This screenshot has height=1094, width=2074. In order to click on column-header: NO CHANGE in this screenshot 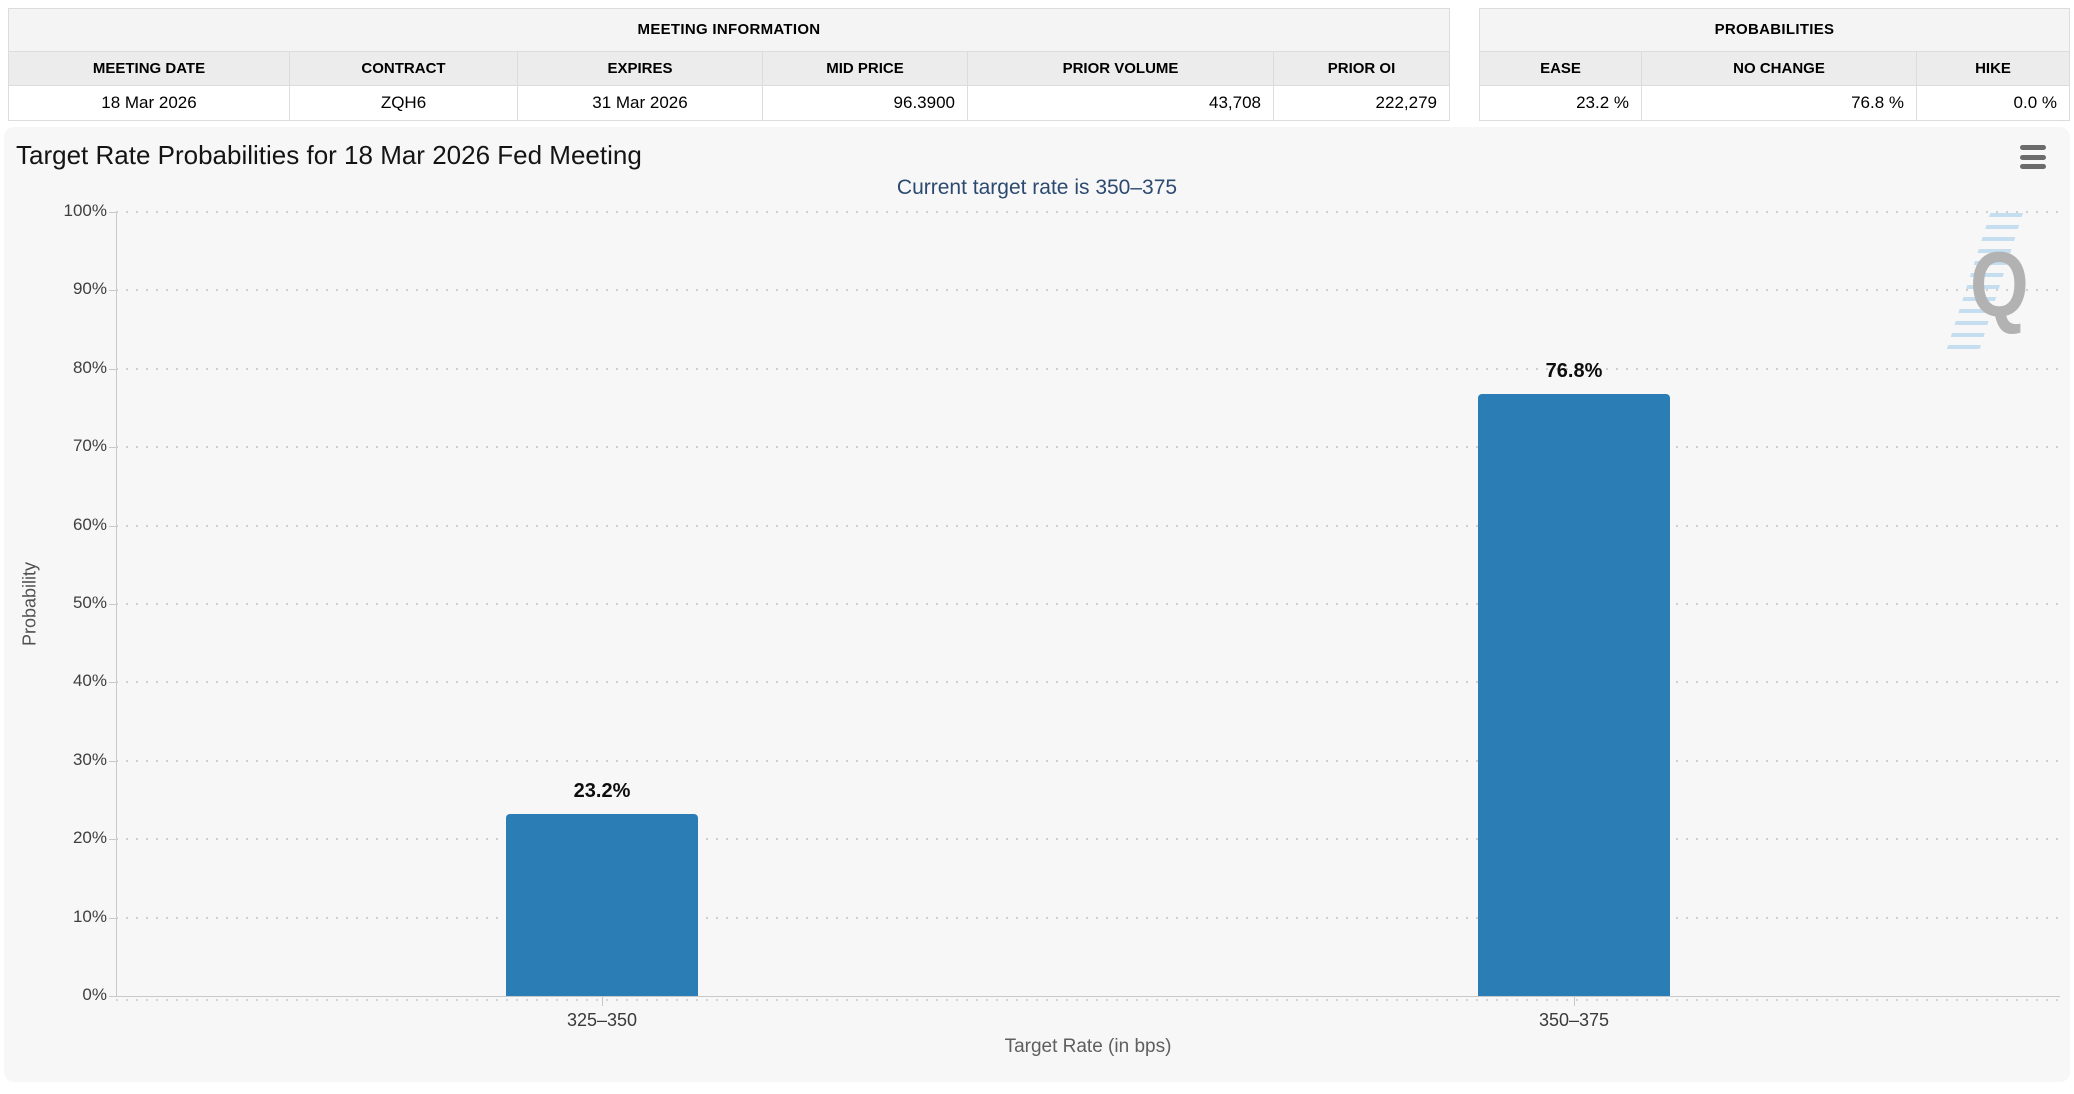, I will do `click(1778, 68)`.